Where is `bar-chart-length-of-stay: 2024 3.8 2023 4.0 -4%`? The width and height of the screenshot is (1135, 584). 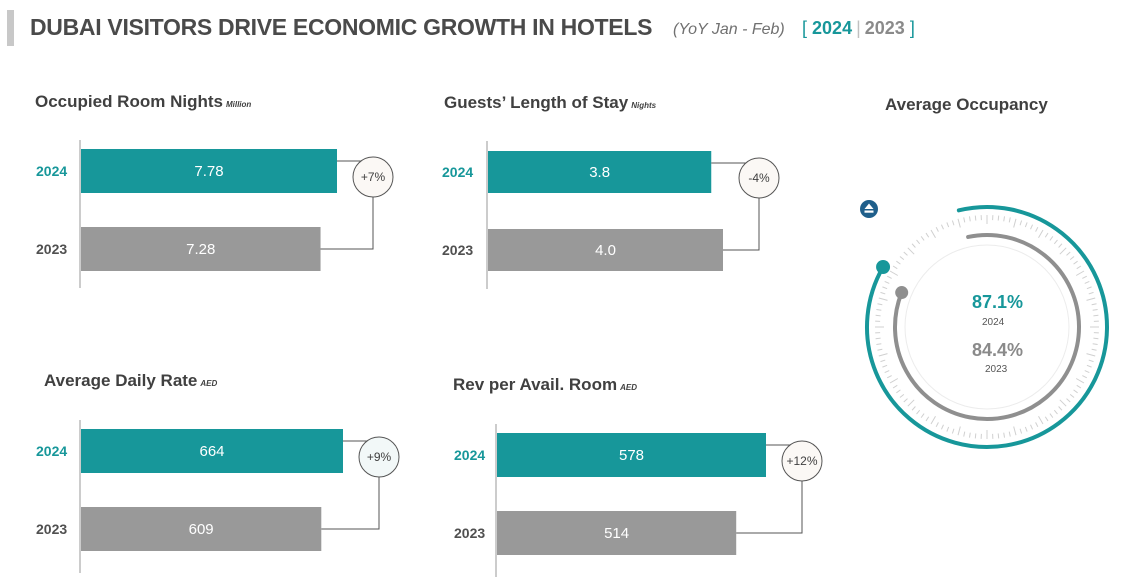
bar-chart-length-of-stay: 2024 3.8 2023 4.0 -4% is located at coordinates (630, 216).